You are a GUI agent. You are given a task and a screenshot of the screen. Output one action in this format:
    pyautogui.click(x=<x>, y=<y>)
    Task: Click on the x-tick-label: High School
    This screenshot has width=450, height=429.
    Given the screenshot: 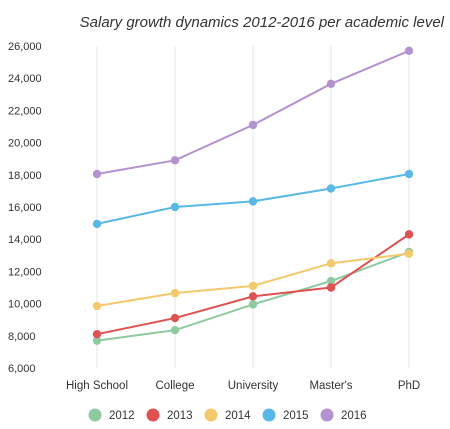 What is the action you would take?
    pyautogui.click(x=97, y=386)
    